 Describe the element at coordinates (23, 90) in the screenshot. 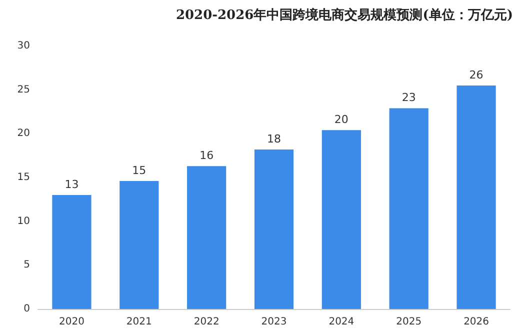

I see `y-tick-label: 25` at that location.